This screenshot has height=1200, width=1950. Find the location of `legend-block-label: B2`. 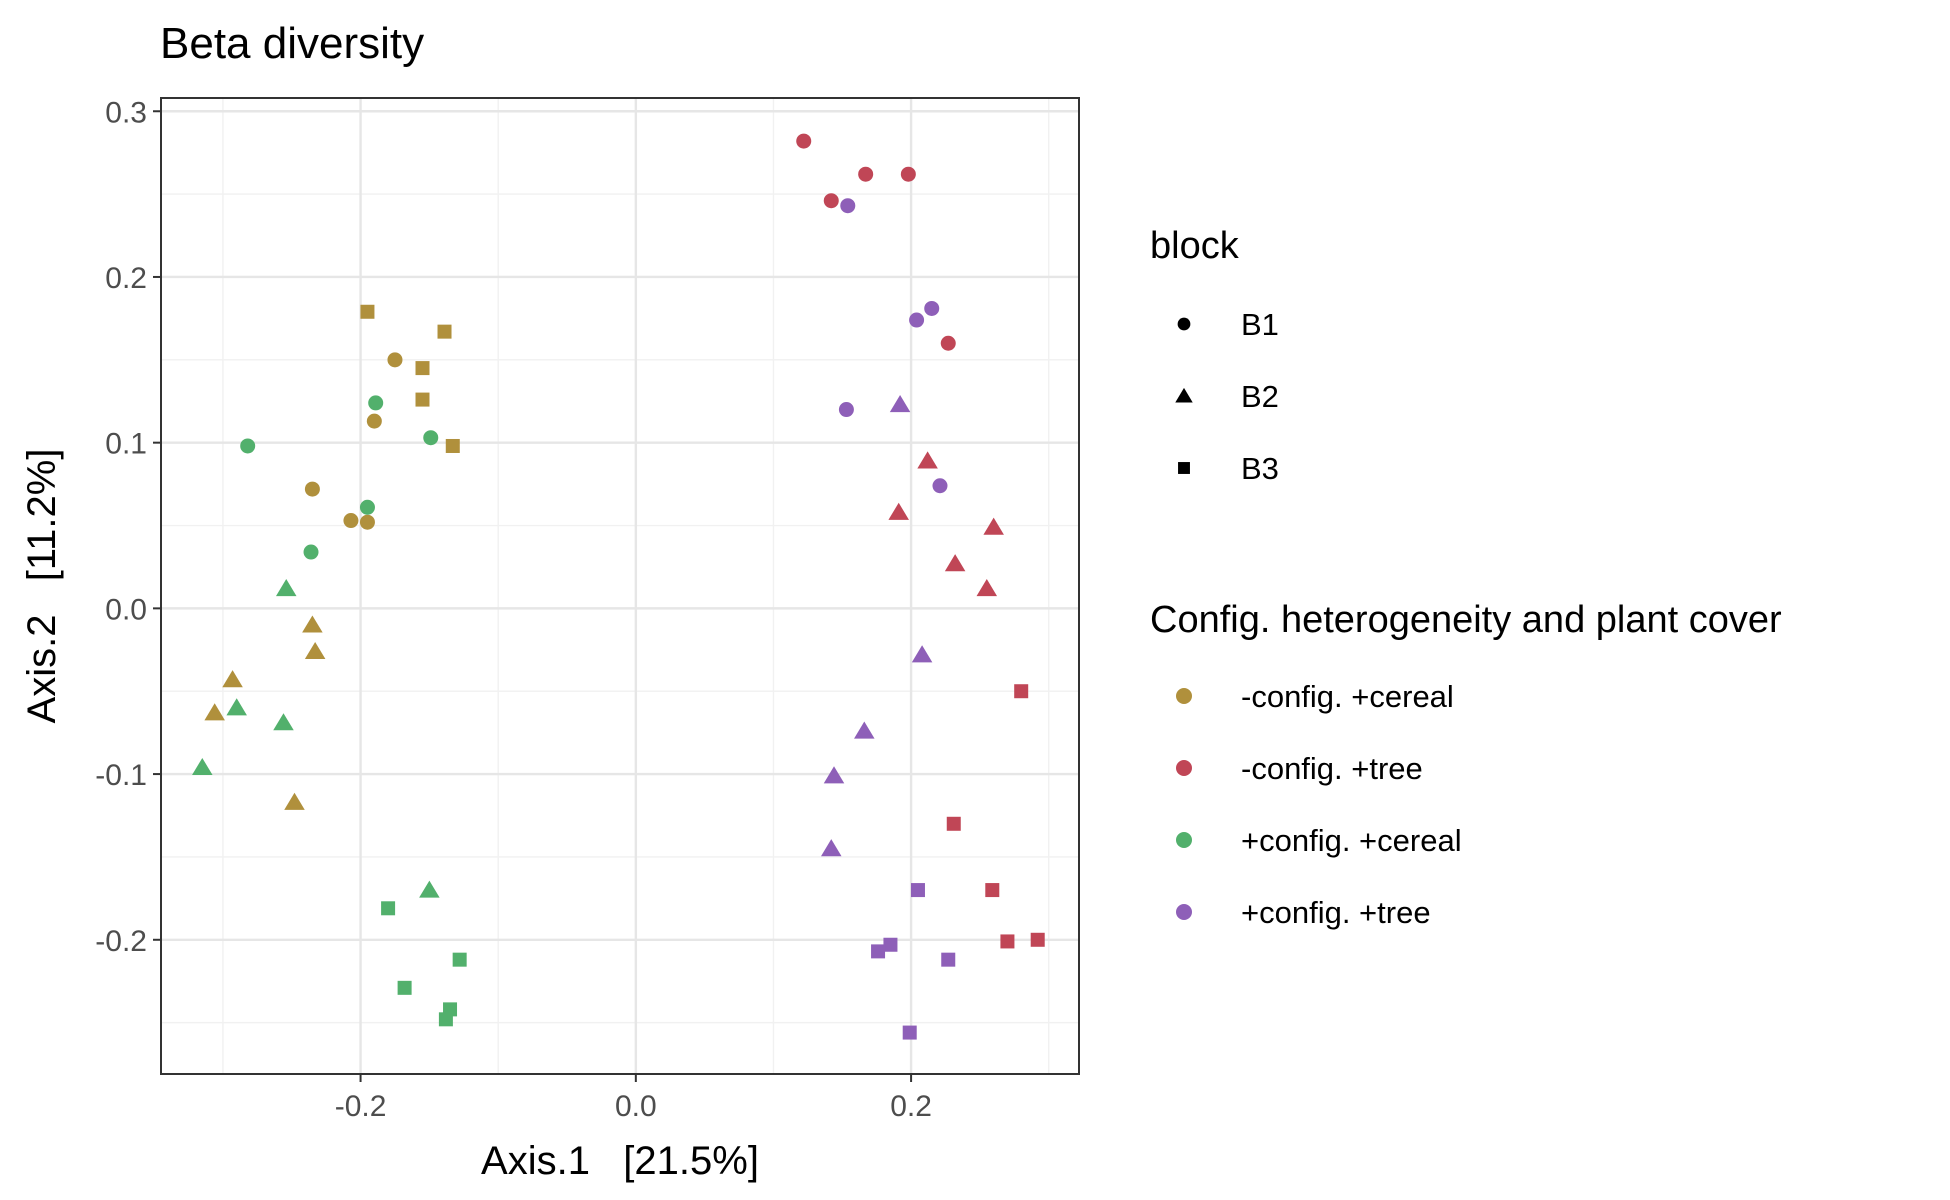

legend-block-label: B2 is located at coordinates (1260, 396).